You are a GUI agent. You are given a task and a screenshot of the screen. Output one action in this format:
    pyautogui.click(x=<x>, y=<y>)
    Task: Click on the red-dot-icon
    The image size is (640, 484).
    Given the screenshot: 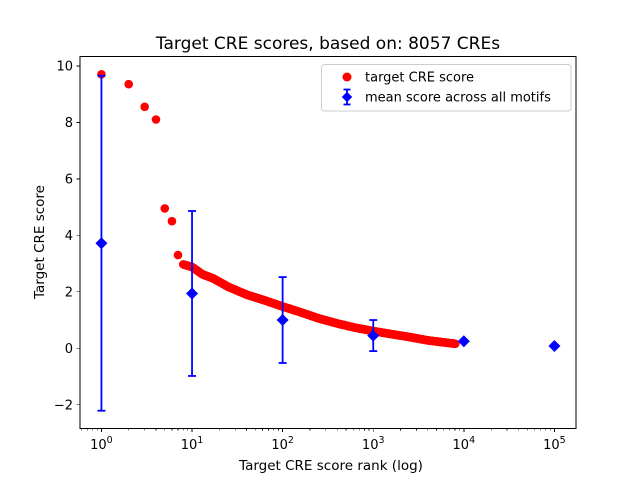 What is the action you would take?
    pyautogui.click(x=347, y=77)
    